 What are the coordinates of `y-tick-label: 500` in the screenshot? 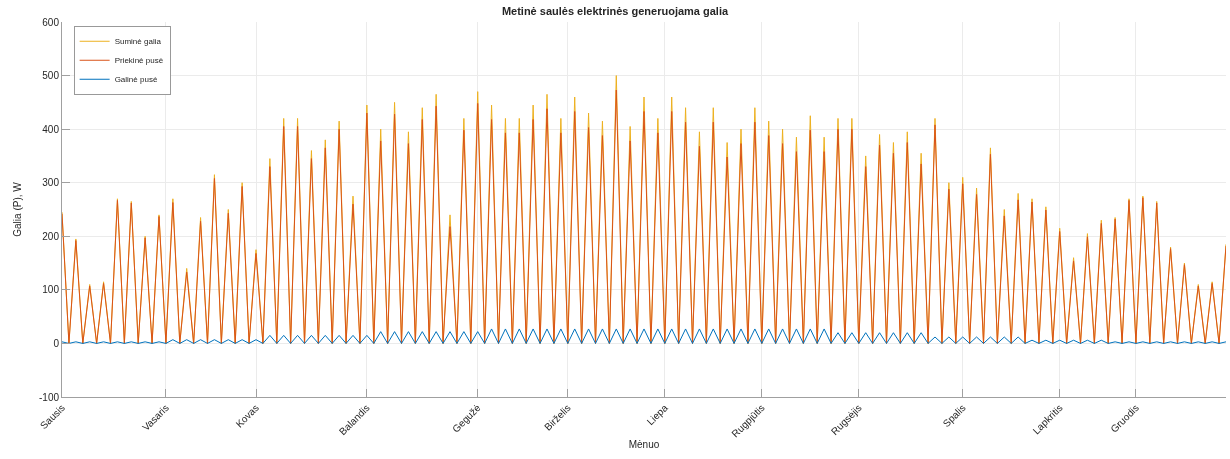 It's located at (51, 76).